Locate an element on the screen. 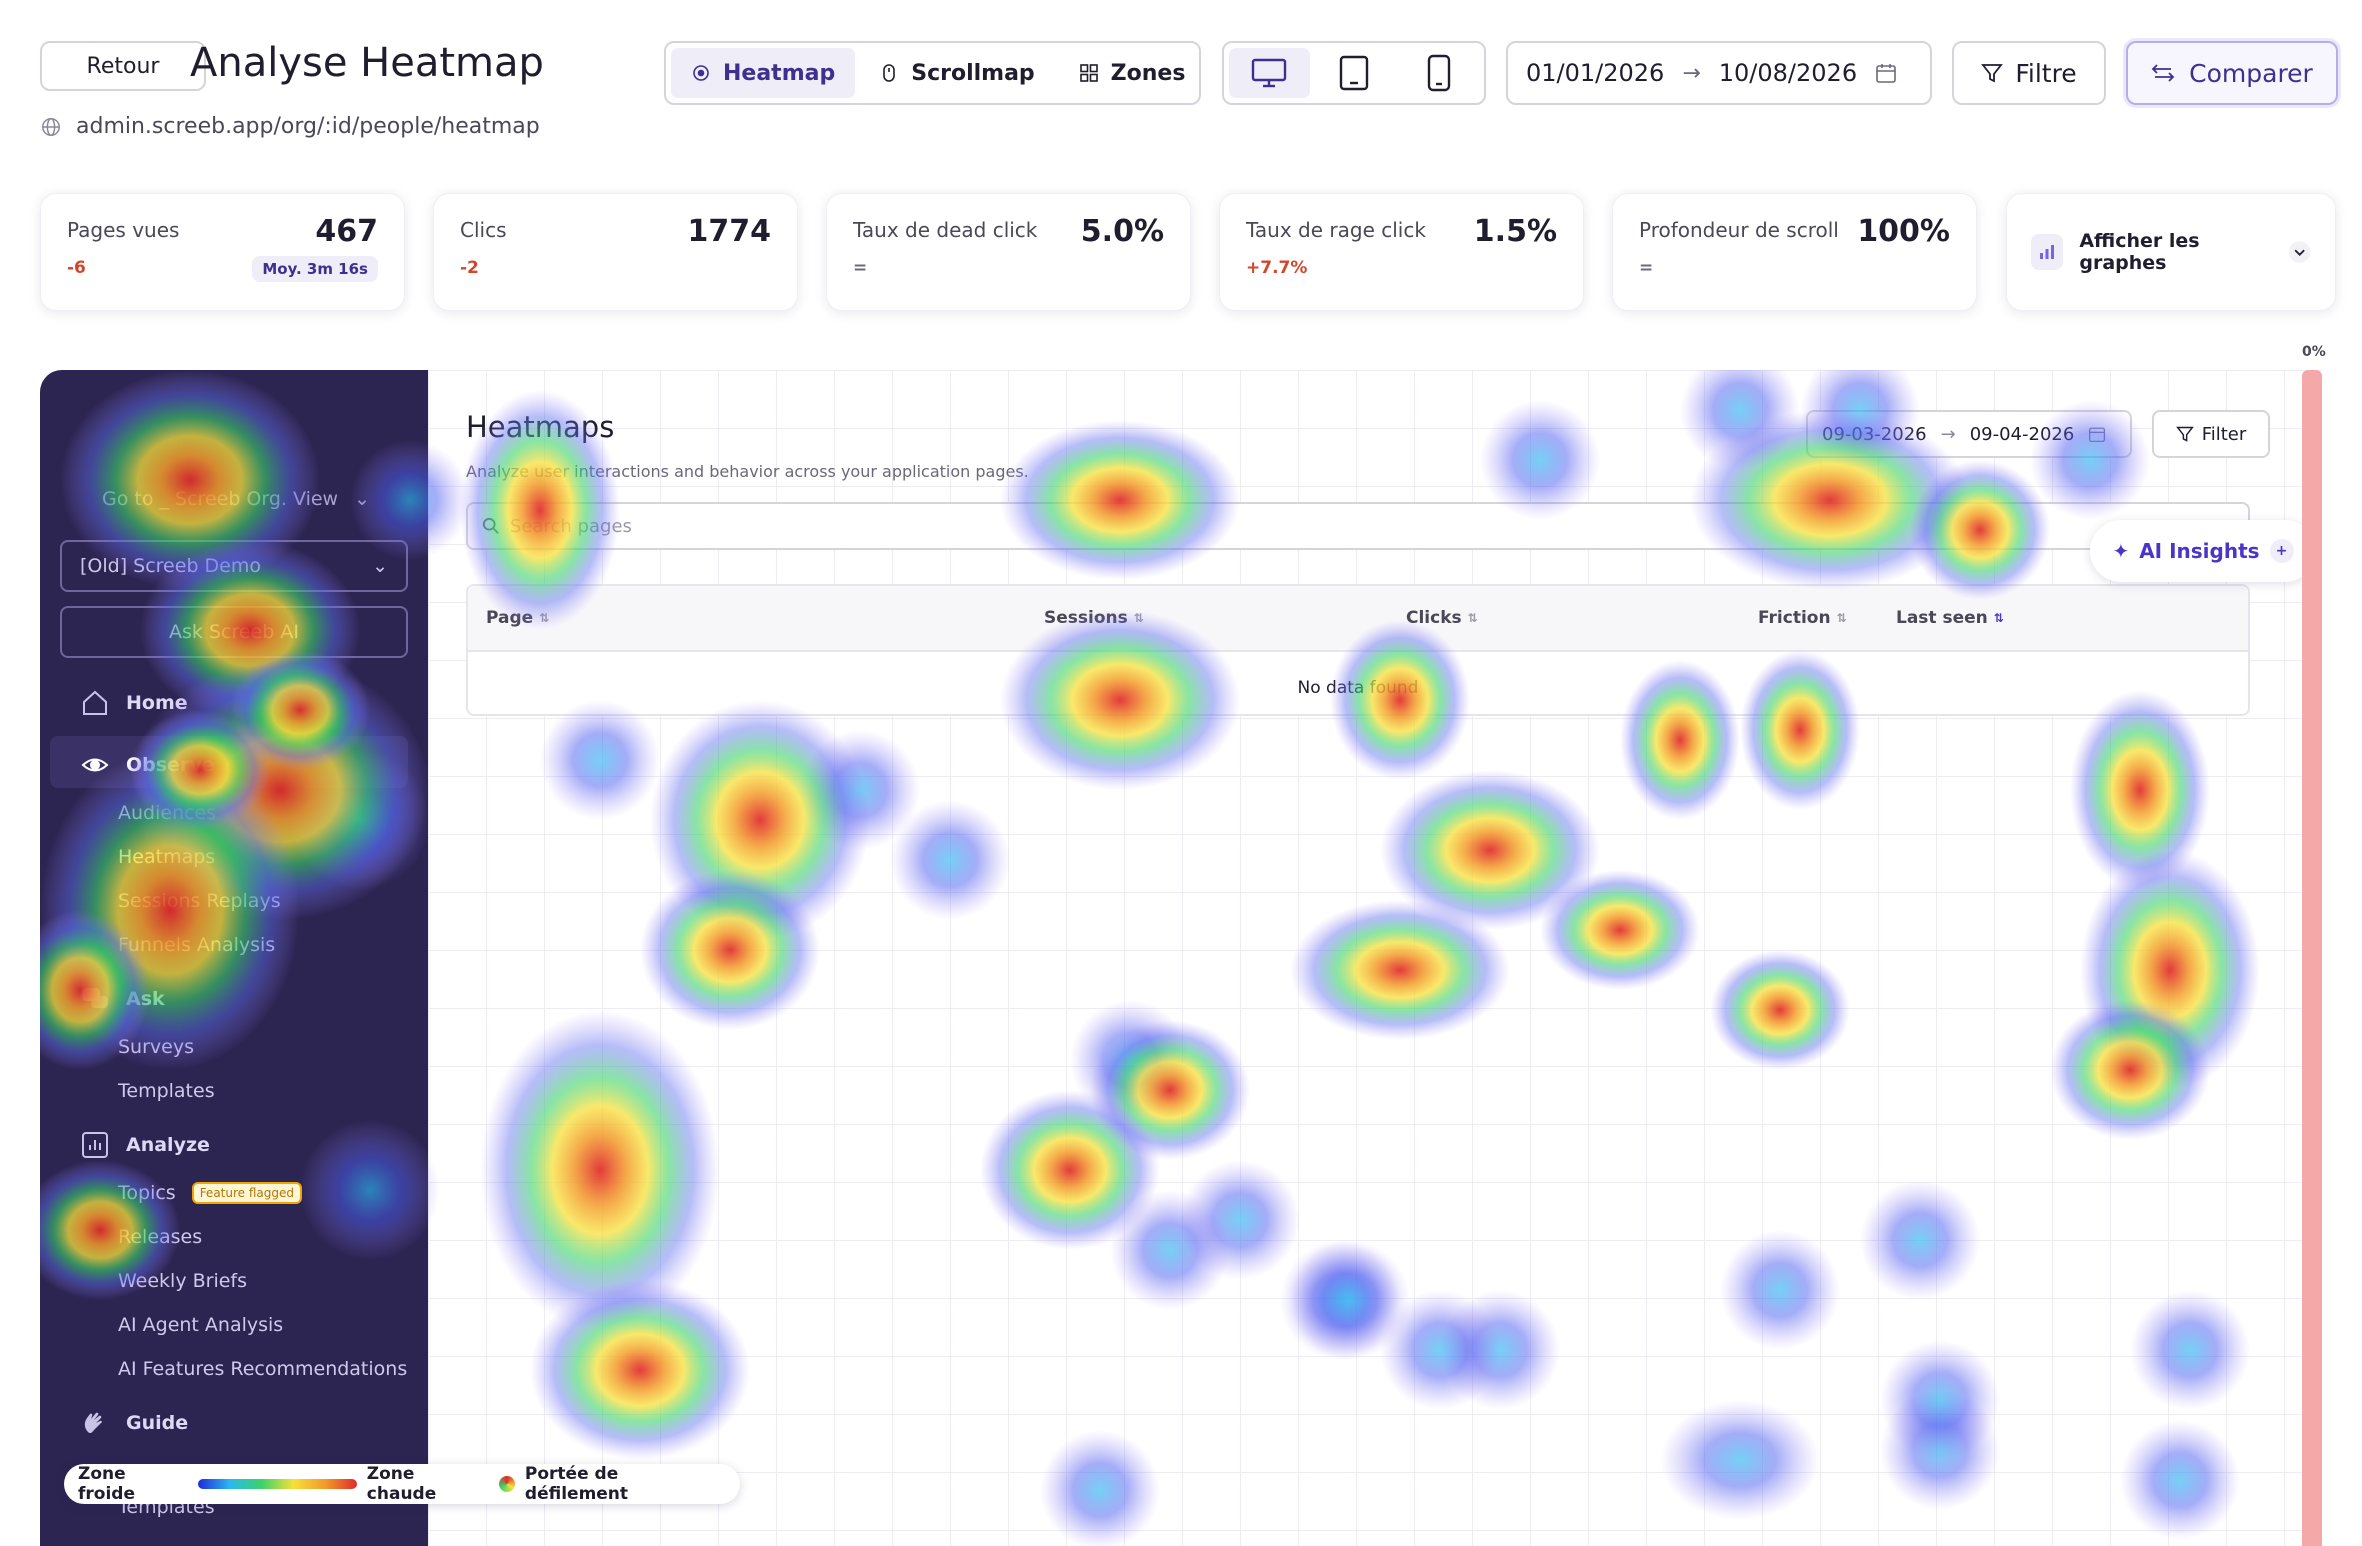 This screenshot has height=1546, width=2362. tablet-icon is located at coordinates (1354, 73).